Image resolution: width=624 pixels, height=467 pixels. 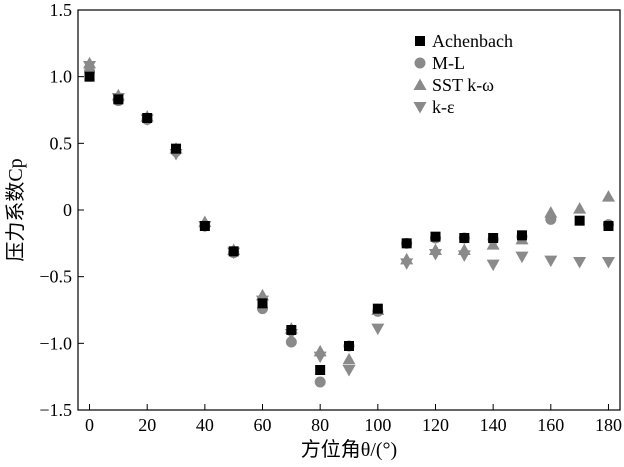 What do you see at coordinates (89, 425) in the screenshot?
I see `x-tick-label: 0` at bounding box center [89, 425].